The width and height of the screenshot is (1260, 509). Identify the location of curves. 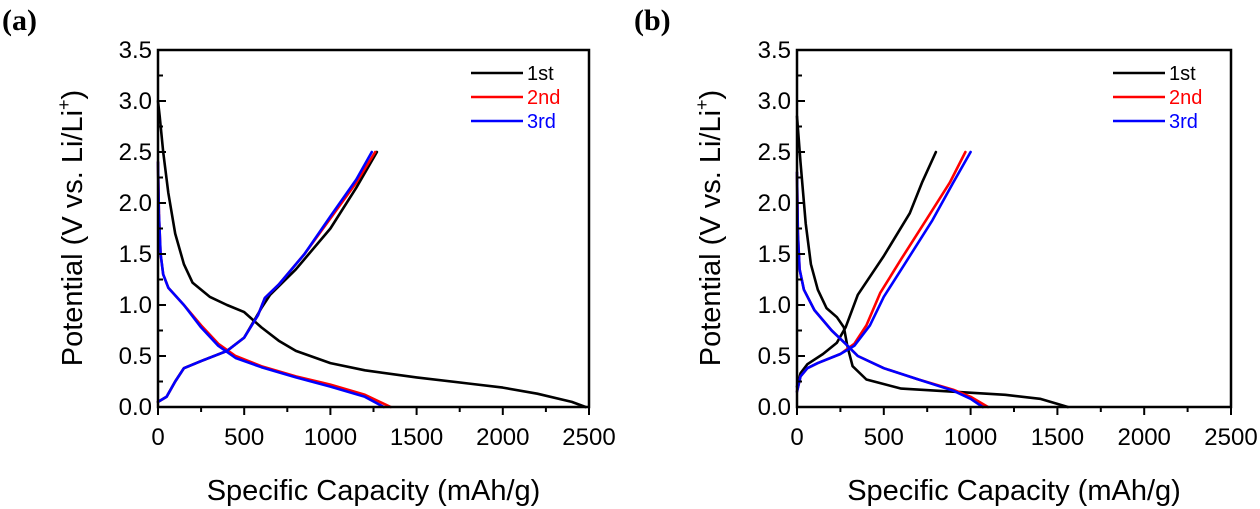
(932, 262).